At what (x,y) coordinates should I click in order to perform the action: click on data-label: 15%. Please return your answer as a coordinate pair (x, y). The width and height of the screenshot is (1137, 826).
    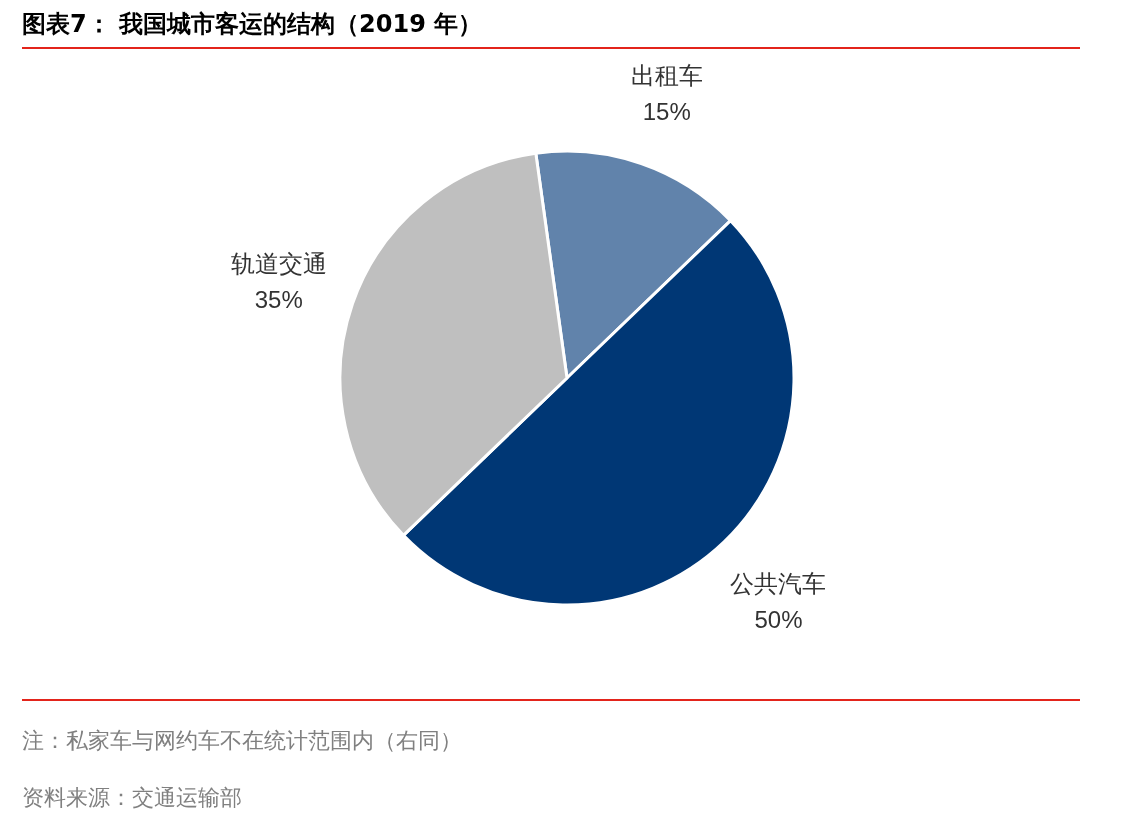
    Looking at the image, I should click on (666, 111).